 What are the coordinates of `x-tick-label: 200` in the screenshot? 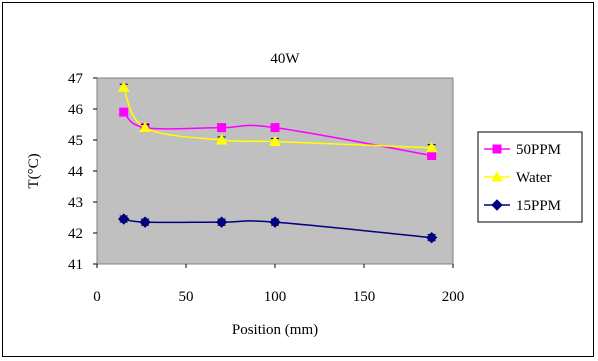 It's located at (453, 297).